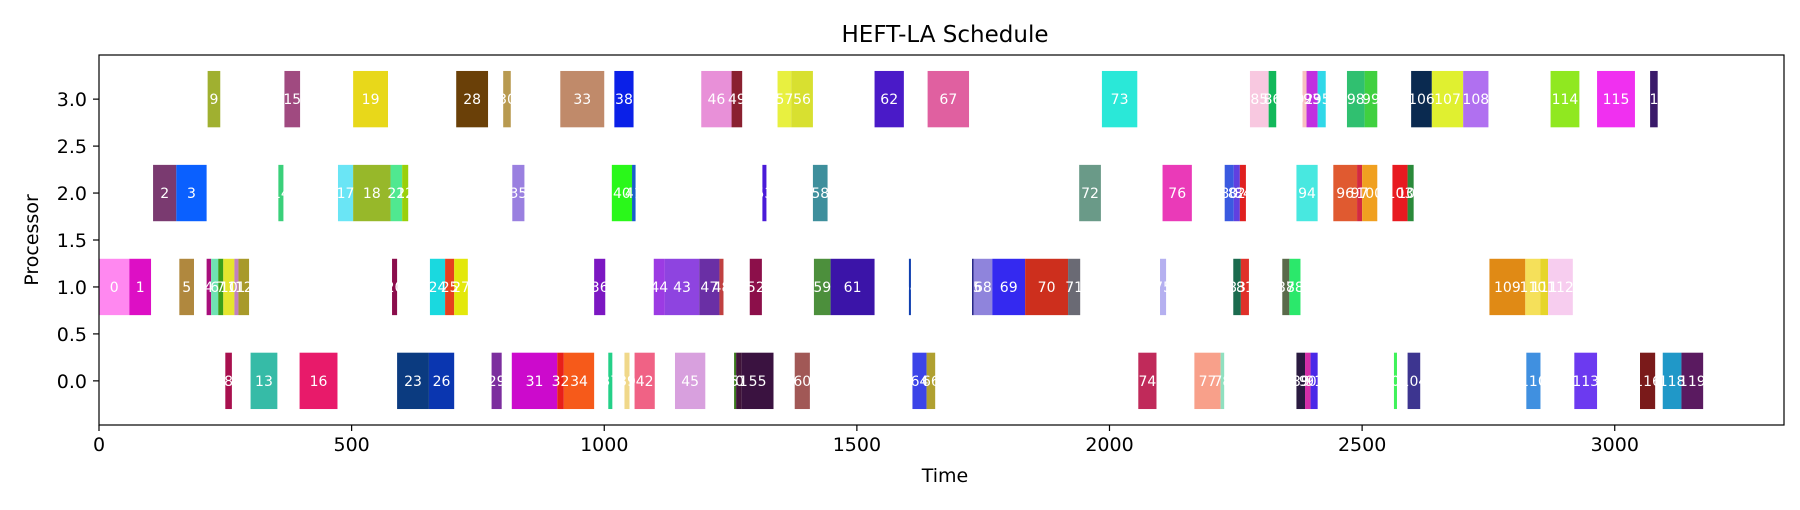 Image resolution: width=1800 pixels, height=510 pixels. I want to click on task-label-28-p3: 28, so click(472, 100).